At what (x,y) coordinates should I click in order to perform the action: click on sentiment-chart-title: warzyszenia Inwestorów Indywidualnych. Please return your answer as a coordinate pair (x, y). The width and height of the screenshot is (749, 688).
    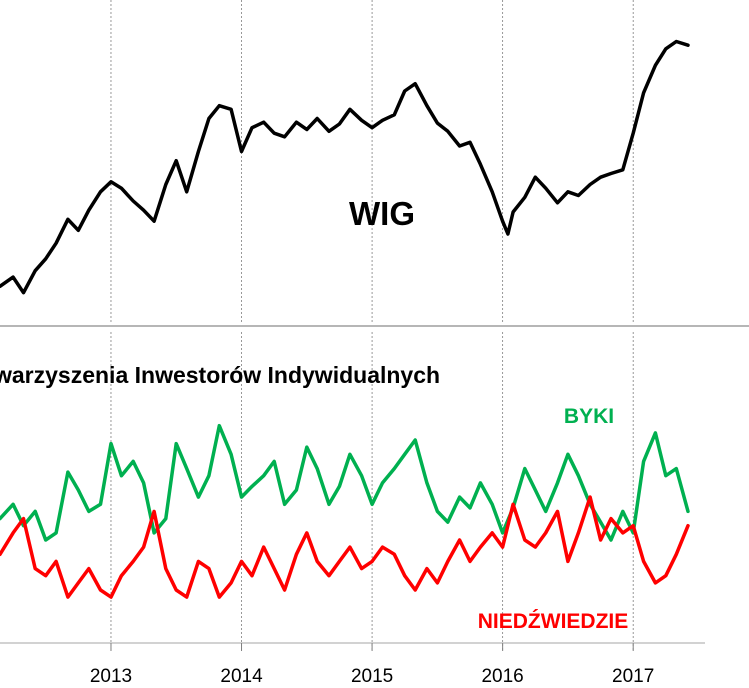
    Looking at the image, I should click on (220, 375).